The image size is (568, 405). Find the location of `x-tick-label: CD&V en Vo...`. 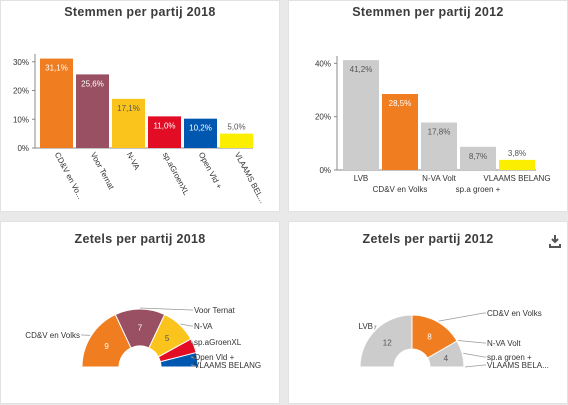

x-tick-label: CD&V en Vo... is located at coordinates (69, 176).